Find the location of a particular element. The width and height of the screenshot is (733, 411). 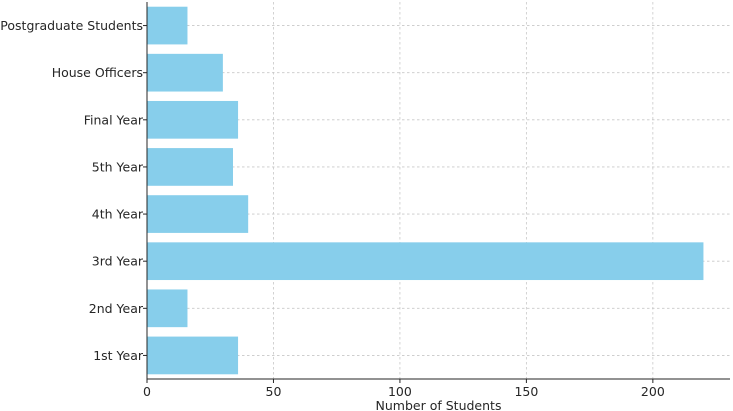

x-axis-label: Number of Students is located at coordinates (439, 404).